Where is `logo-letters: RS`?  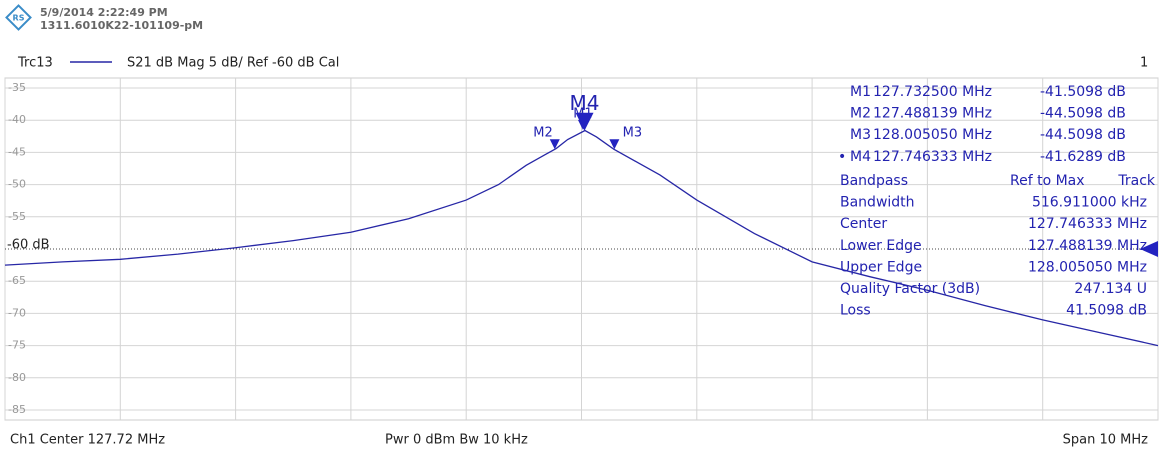
logo-letters: RS is located at coordinates (19, 18).